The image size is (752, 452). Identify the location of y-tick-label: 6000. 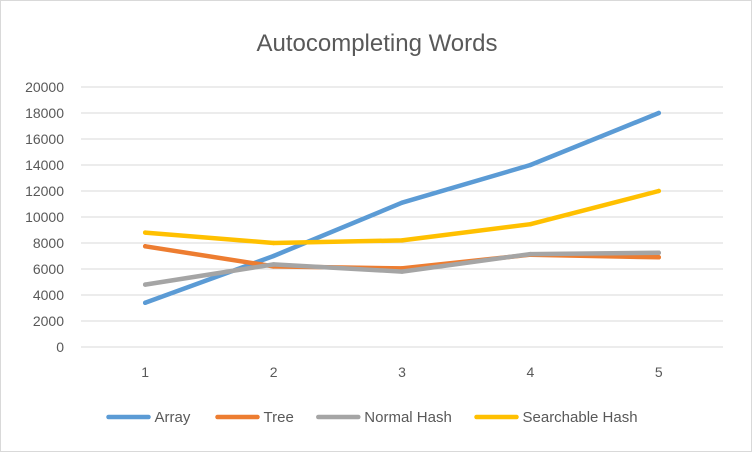
(48, 269).